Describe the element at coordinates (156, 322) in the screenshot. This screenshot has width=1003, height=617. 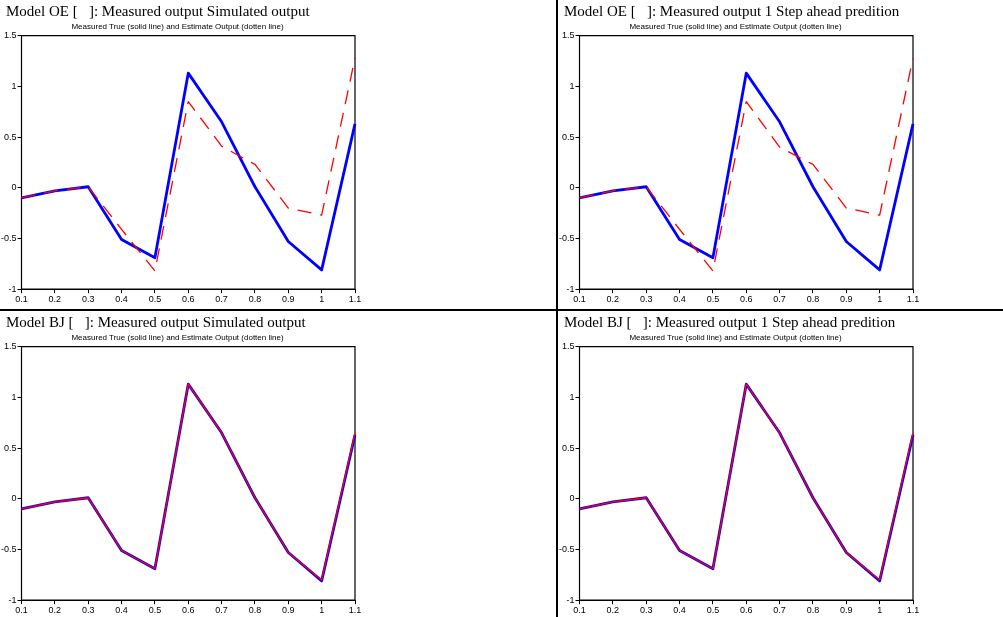
I see `chart-title: Model BJ [ ]: Measured output Simulated output` at that location.